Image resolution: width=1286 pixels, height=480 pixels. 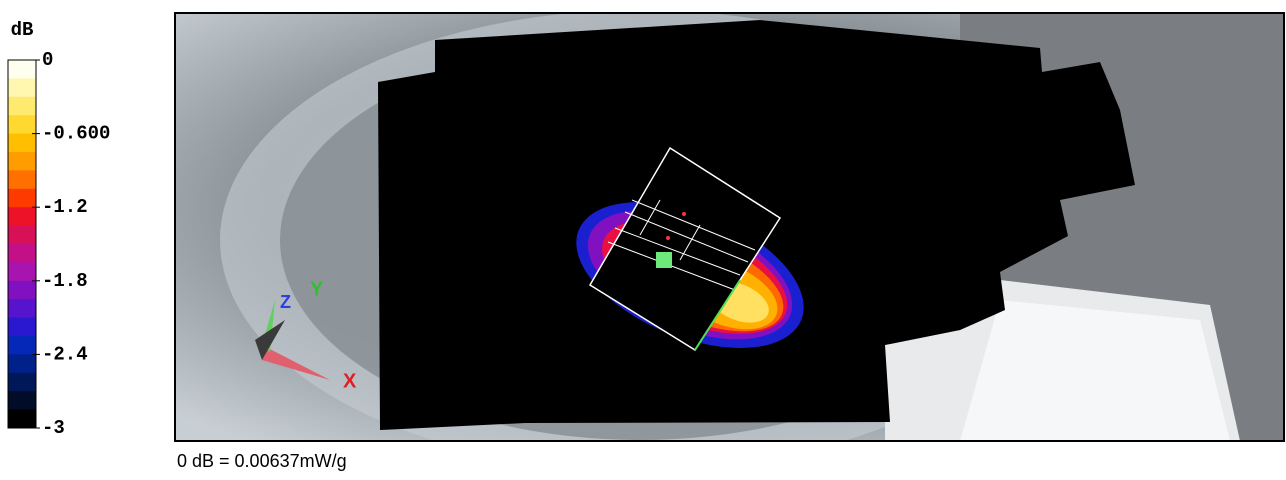 I want to click on svg-text: Y, so click(x=317, y=289).